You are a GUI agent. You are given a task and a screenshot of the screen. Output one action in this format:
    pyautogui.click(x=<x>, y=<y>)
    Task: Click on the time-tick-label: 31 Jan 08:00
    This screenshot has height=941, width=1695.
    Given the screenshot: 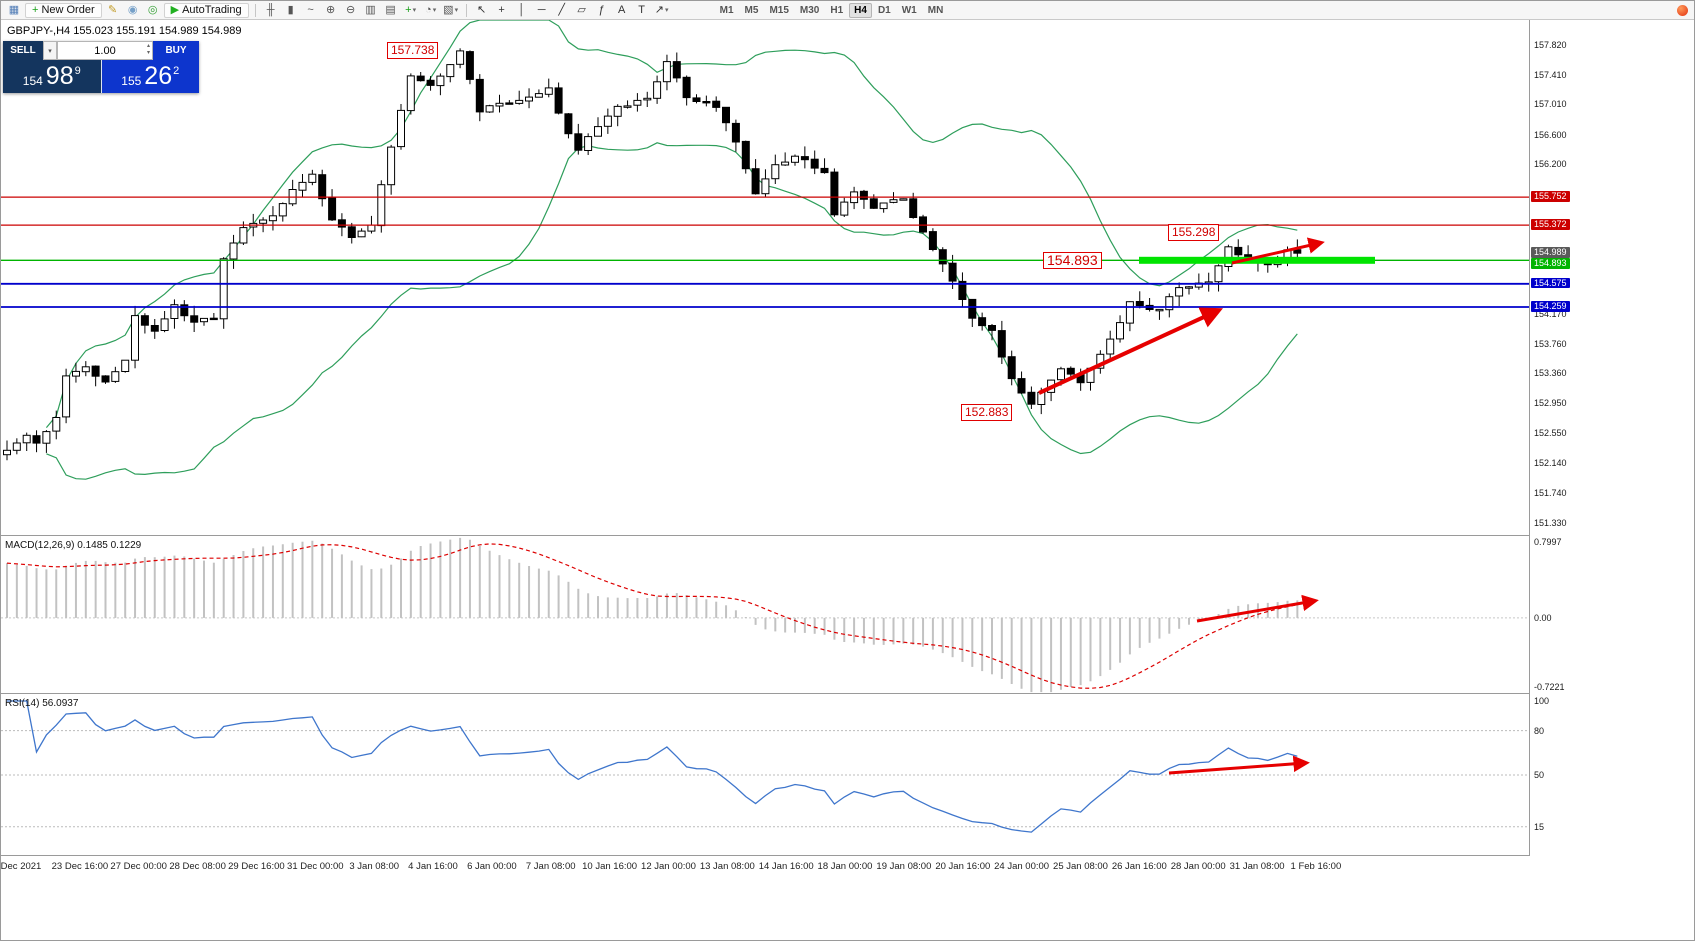 What is the action you would take?
    pyautogui.click(x=1257, y=866)
    